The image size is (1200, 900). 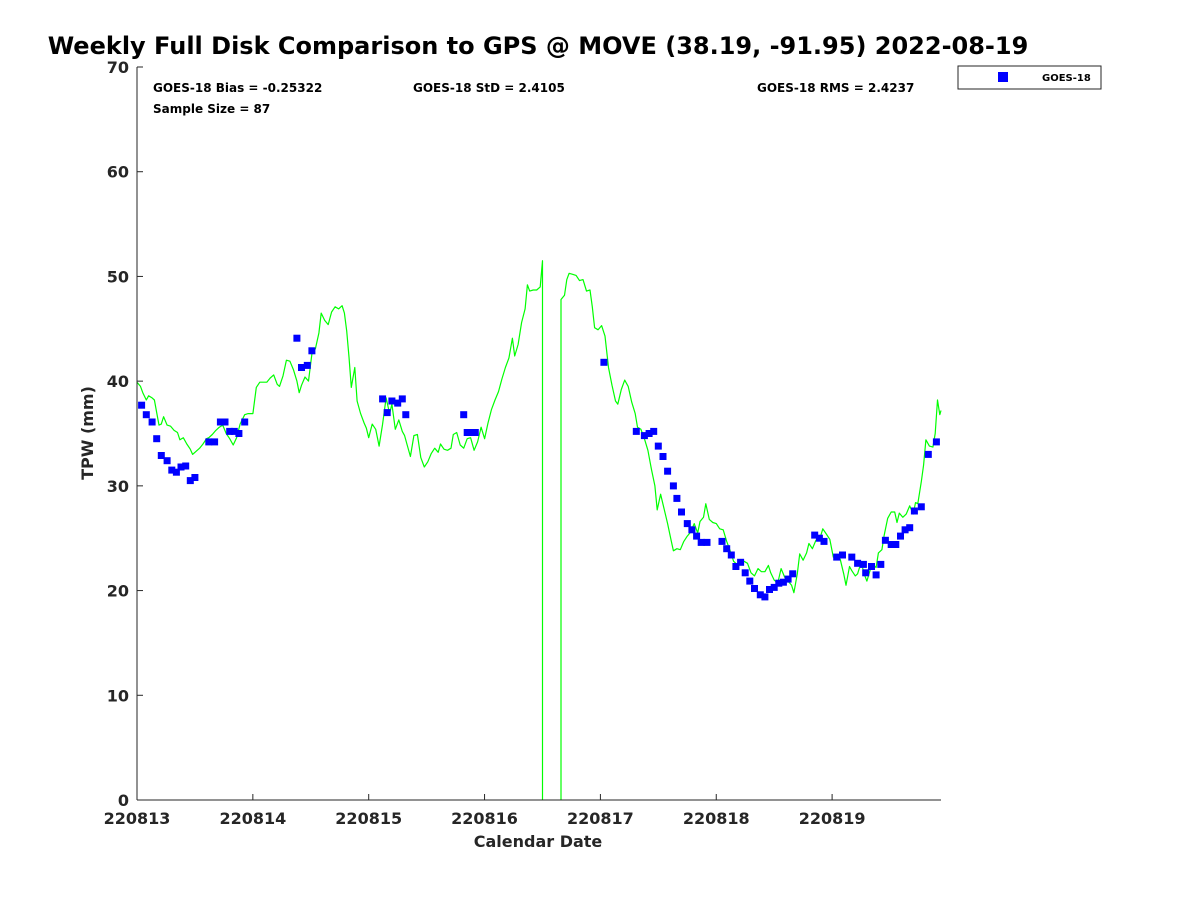 I want to click on legend-label-goes18: GOES-18, so click(x=1066, y=78).